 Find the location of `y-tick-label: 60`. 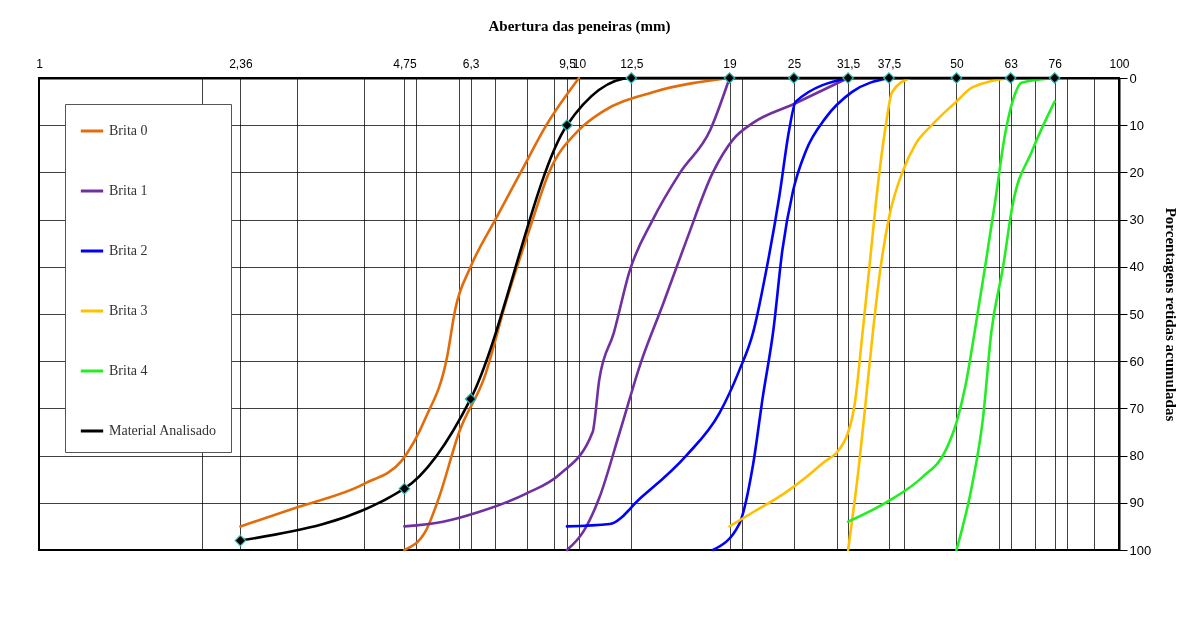

y-tick-label: 60 is located at coordinates (1136, 361).